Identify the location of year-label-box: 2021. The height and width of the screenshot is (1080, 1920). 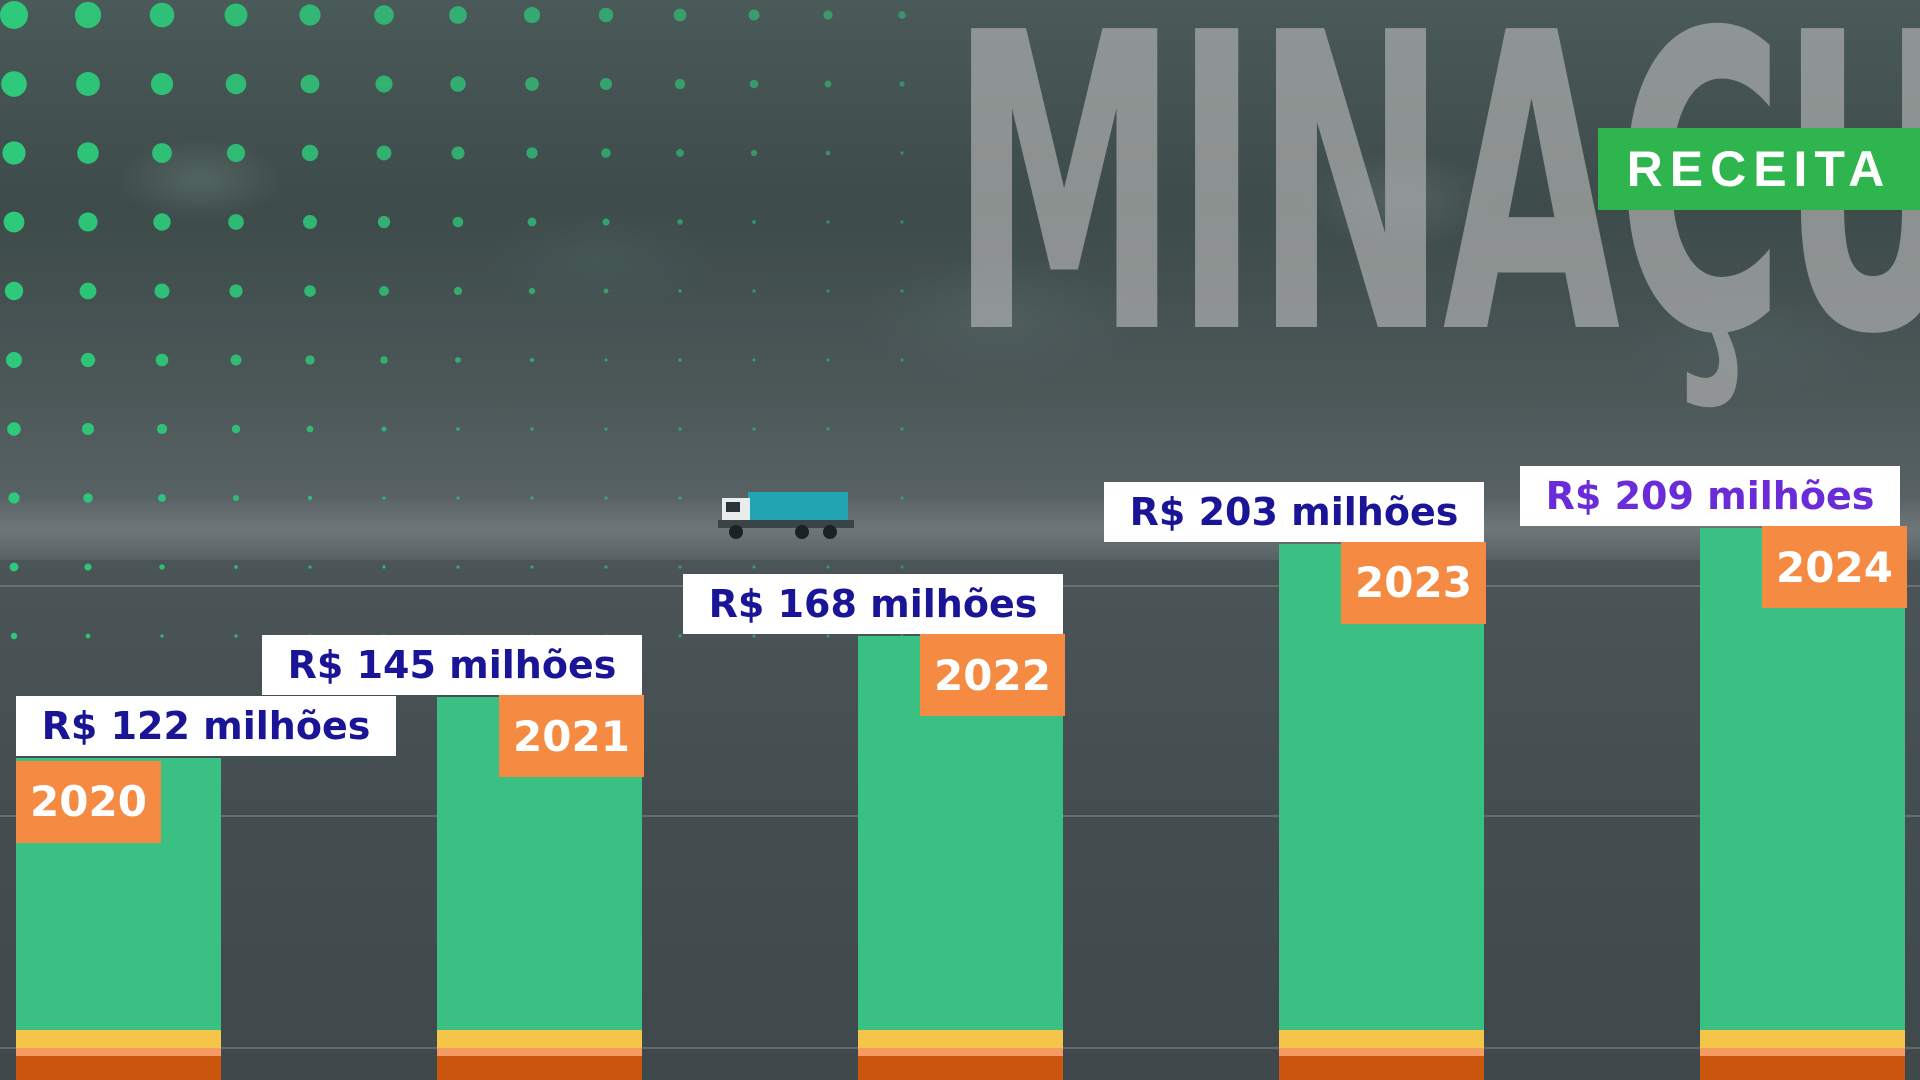
(571, 736).